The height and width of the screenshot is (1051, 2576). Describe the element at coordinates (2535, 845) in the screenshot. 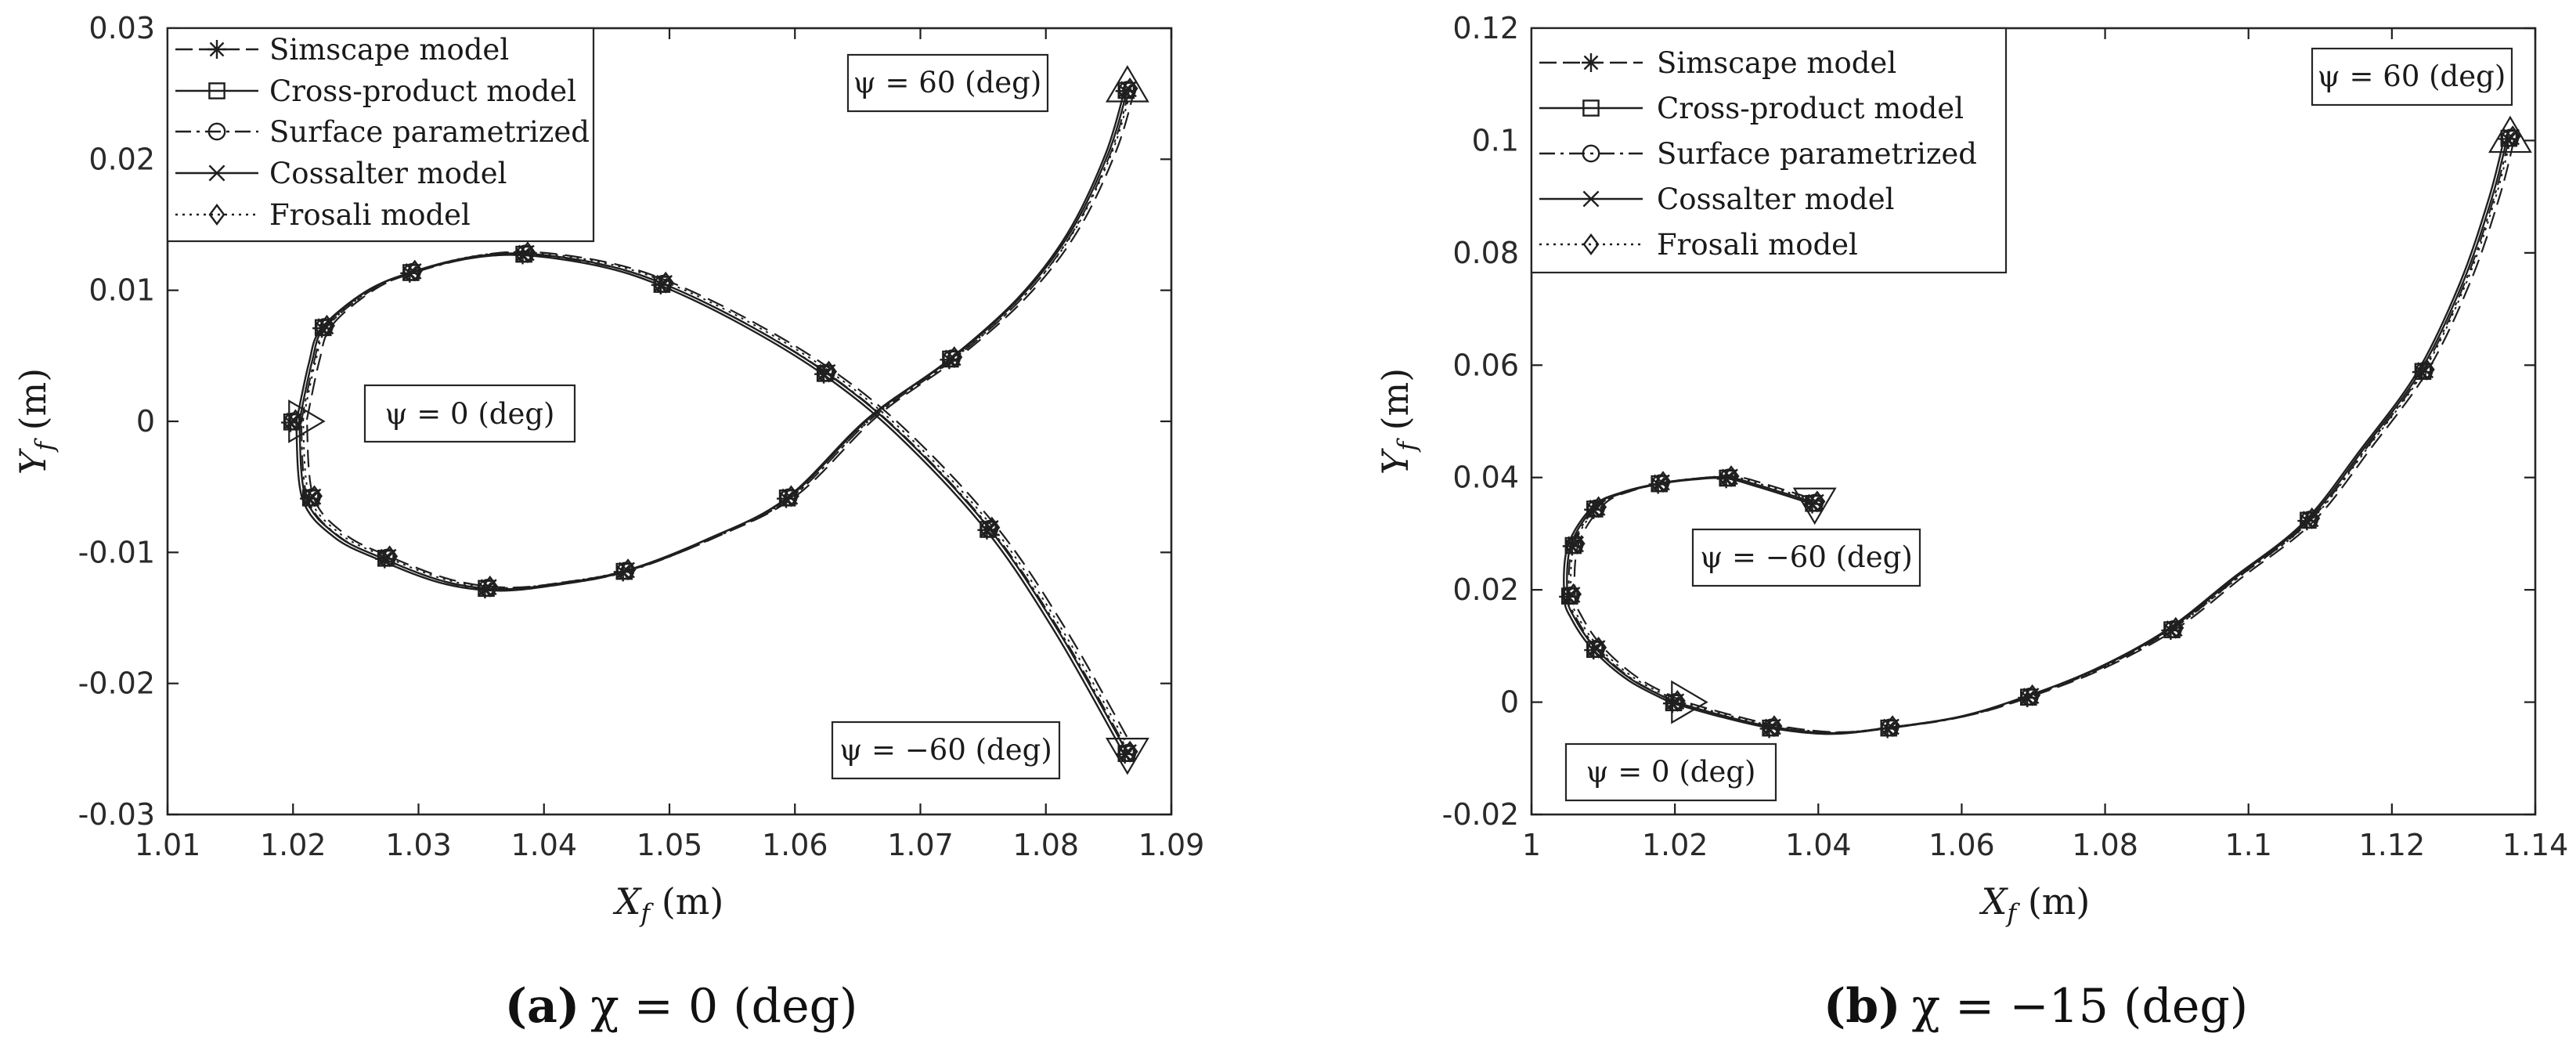

I see `x-tick-label: 1.14` at that location.